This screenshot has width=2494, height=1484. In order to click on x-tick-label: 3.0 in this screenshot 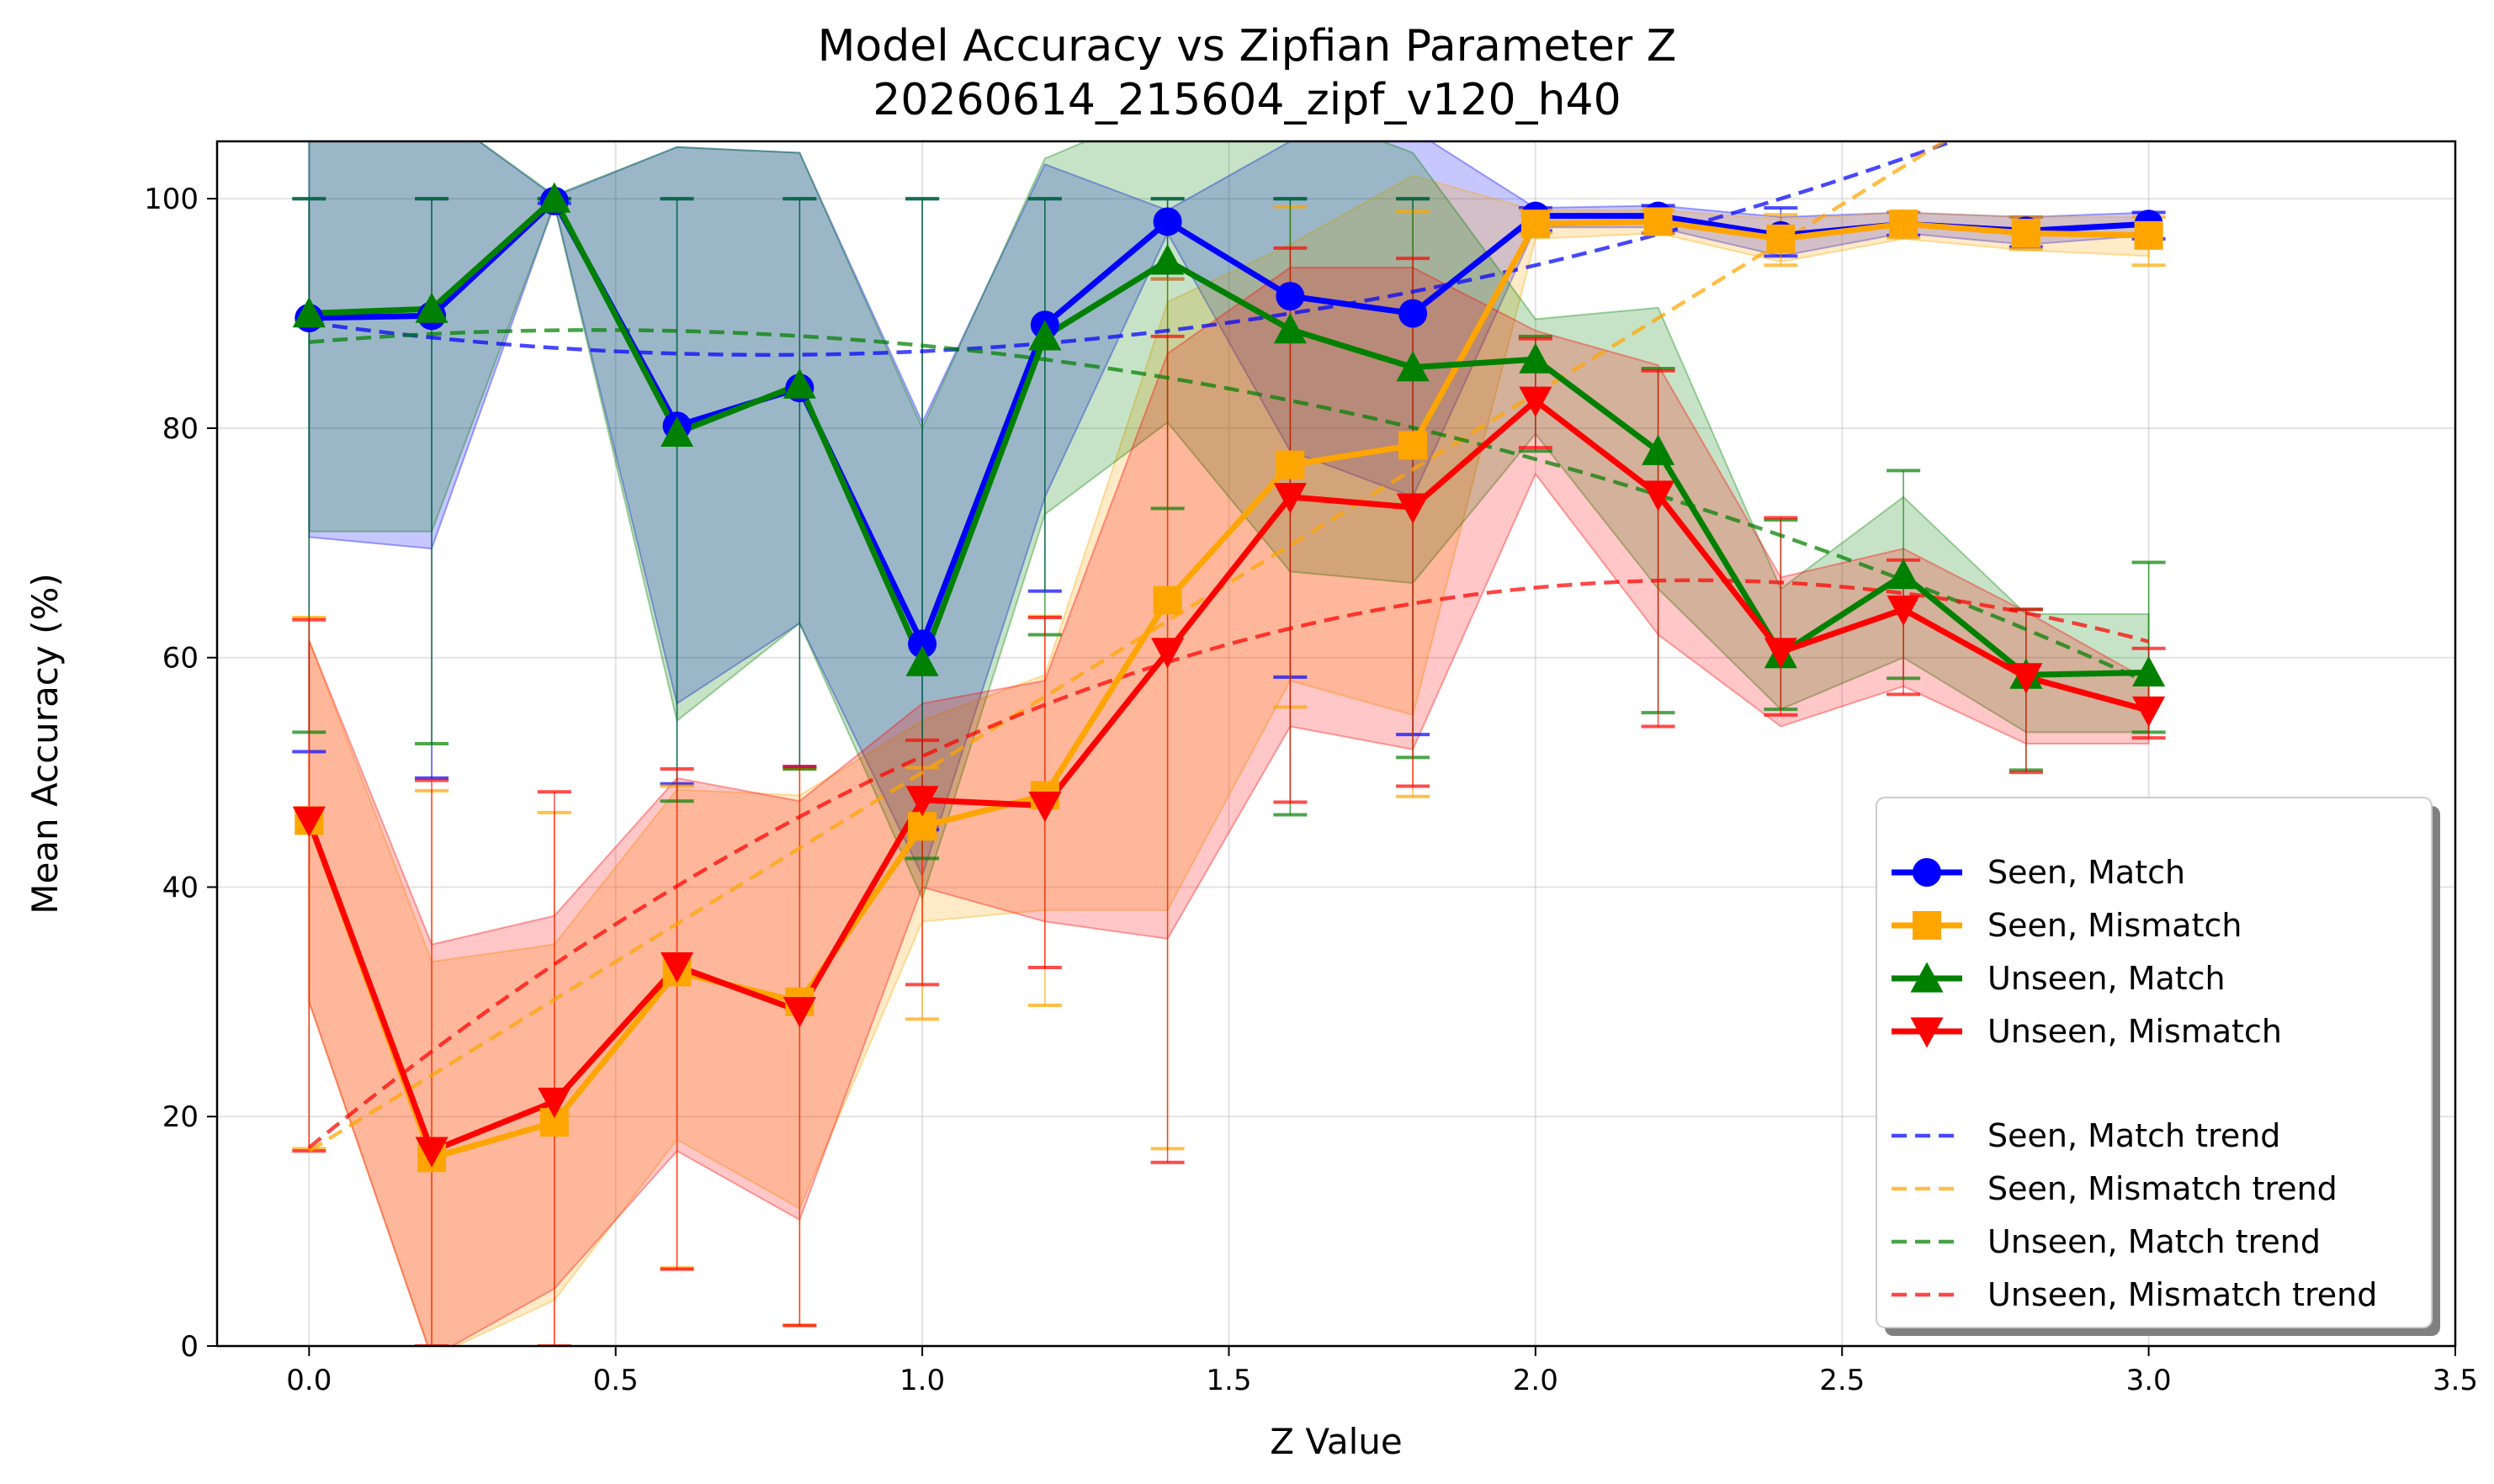, I will do `click(2149, 1380)`.